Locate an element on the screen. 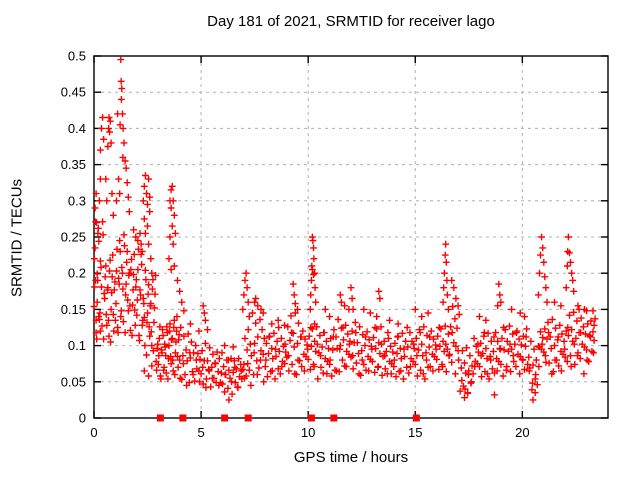 The height and width of the screenshot is (480, 640). x-tick-label: 0 is located at coordinates (93, 432).